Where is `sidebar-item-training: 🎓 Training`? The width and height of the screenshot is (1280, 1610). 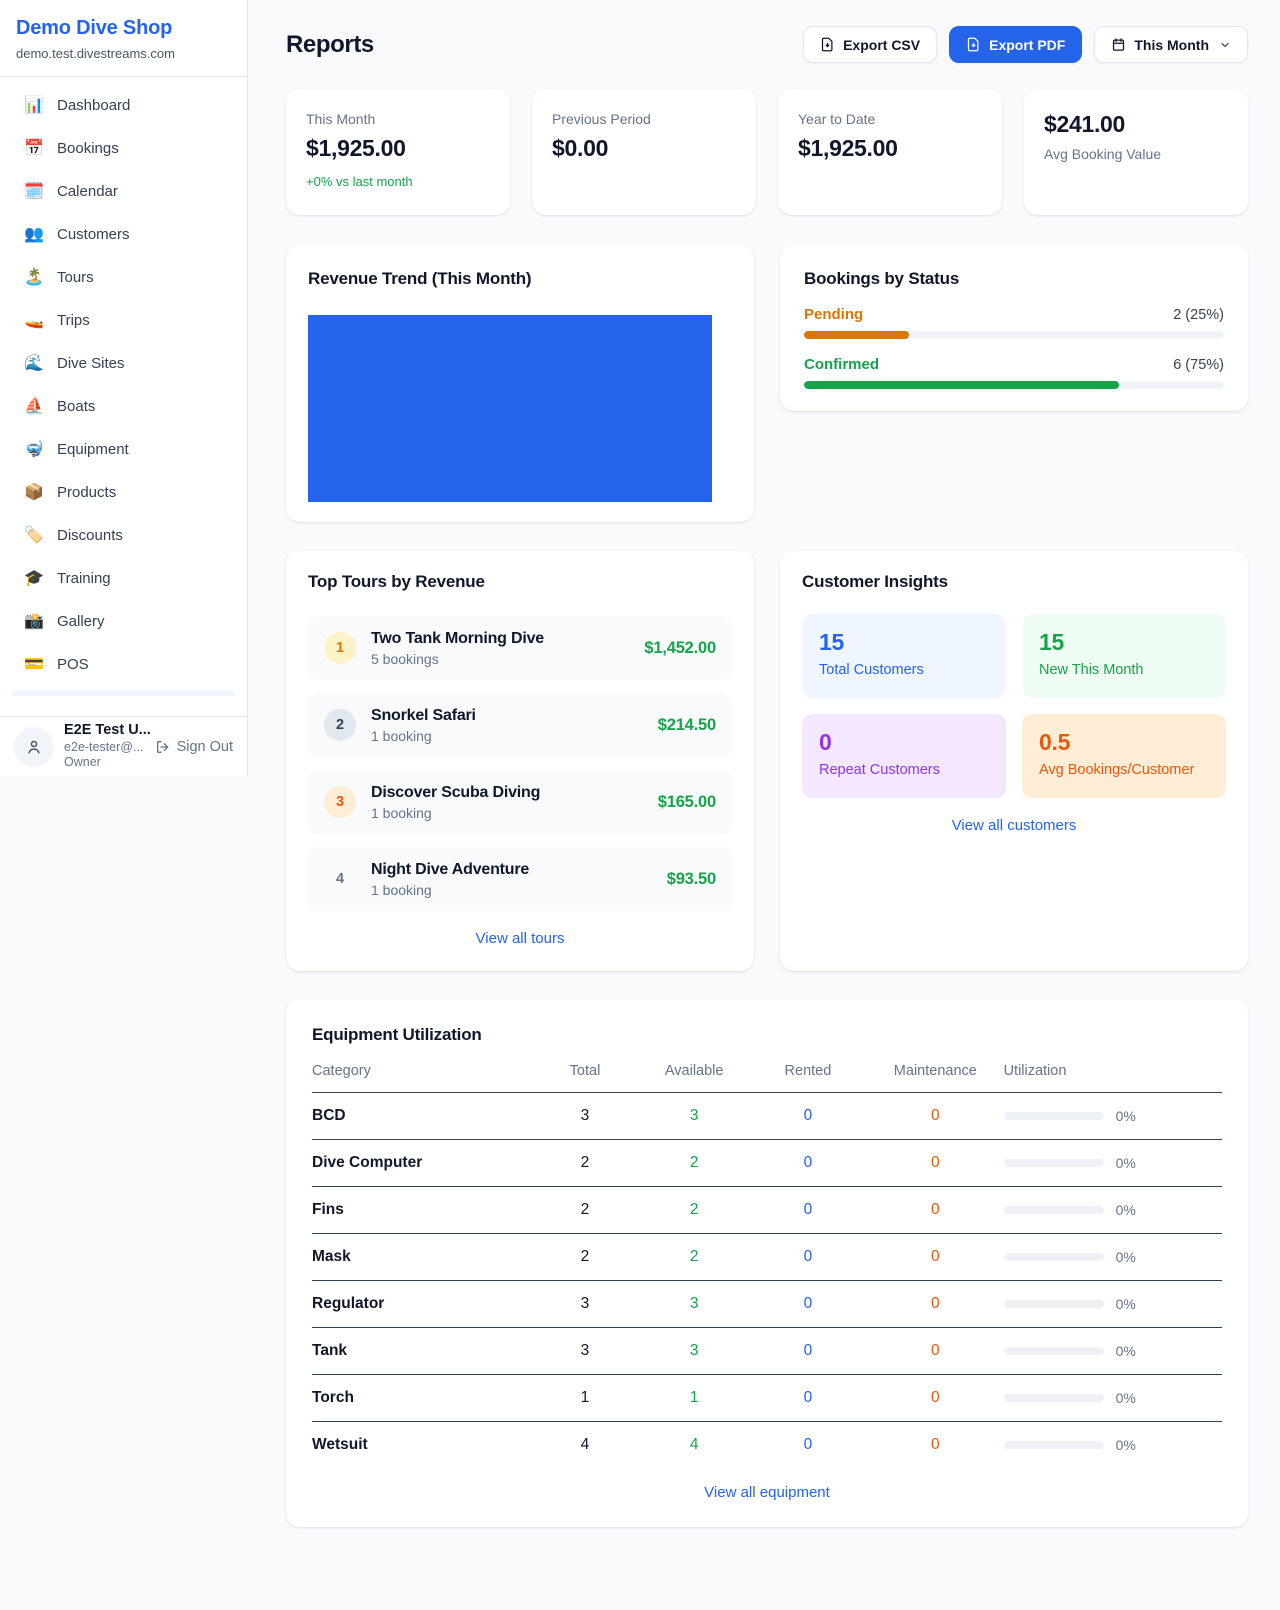
sidebar-item-training: 🎓 Training is located at coordinates (123, 578).